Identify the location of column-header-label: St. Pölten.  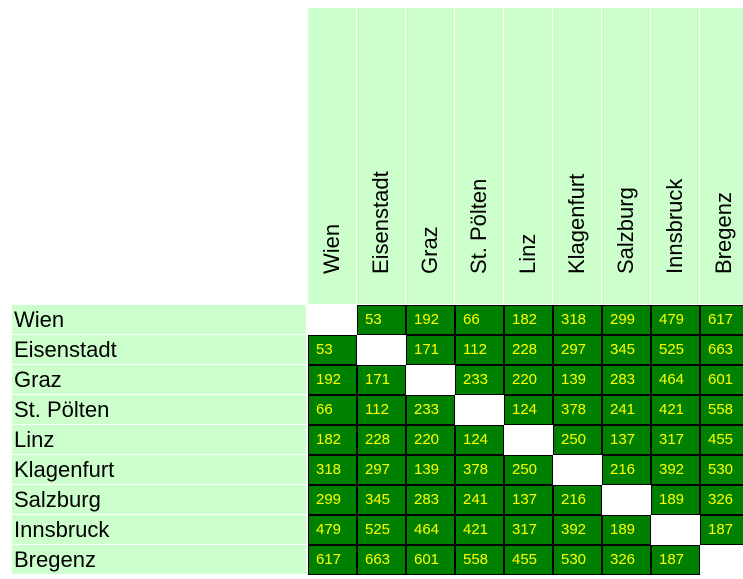
(478, 226).